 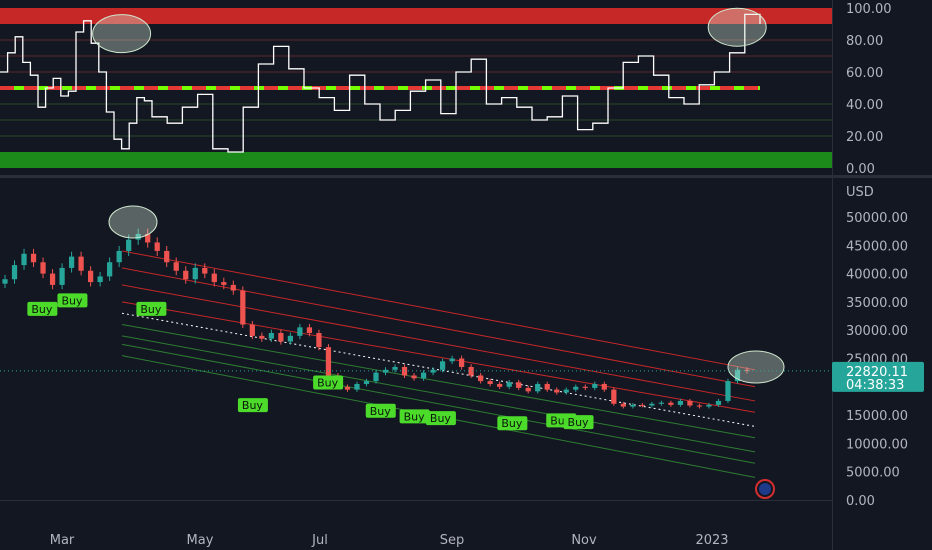 What do you see at coordinates (200, 540) in the screenshot?
I see `time-axis-label: May` at bounding box center [200, 540].